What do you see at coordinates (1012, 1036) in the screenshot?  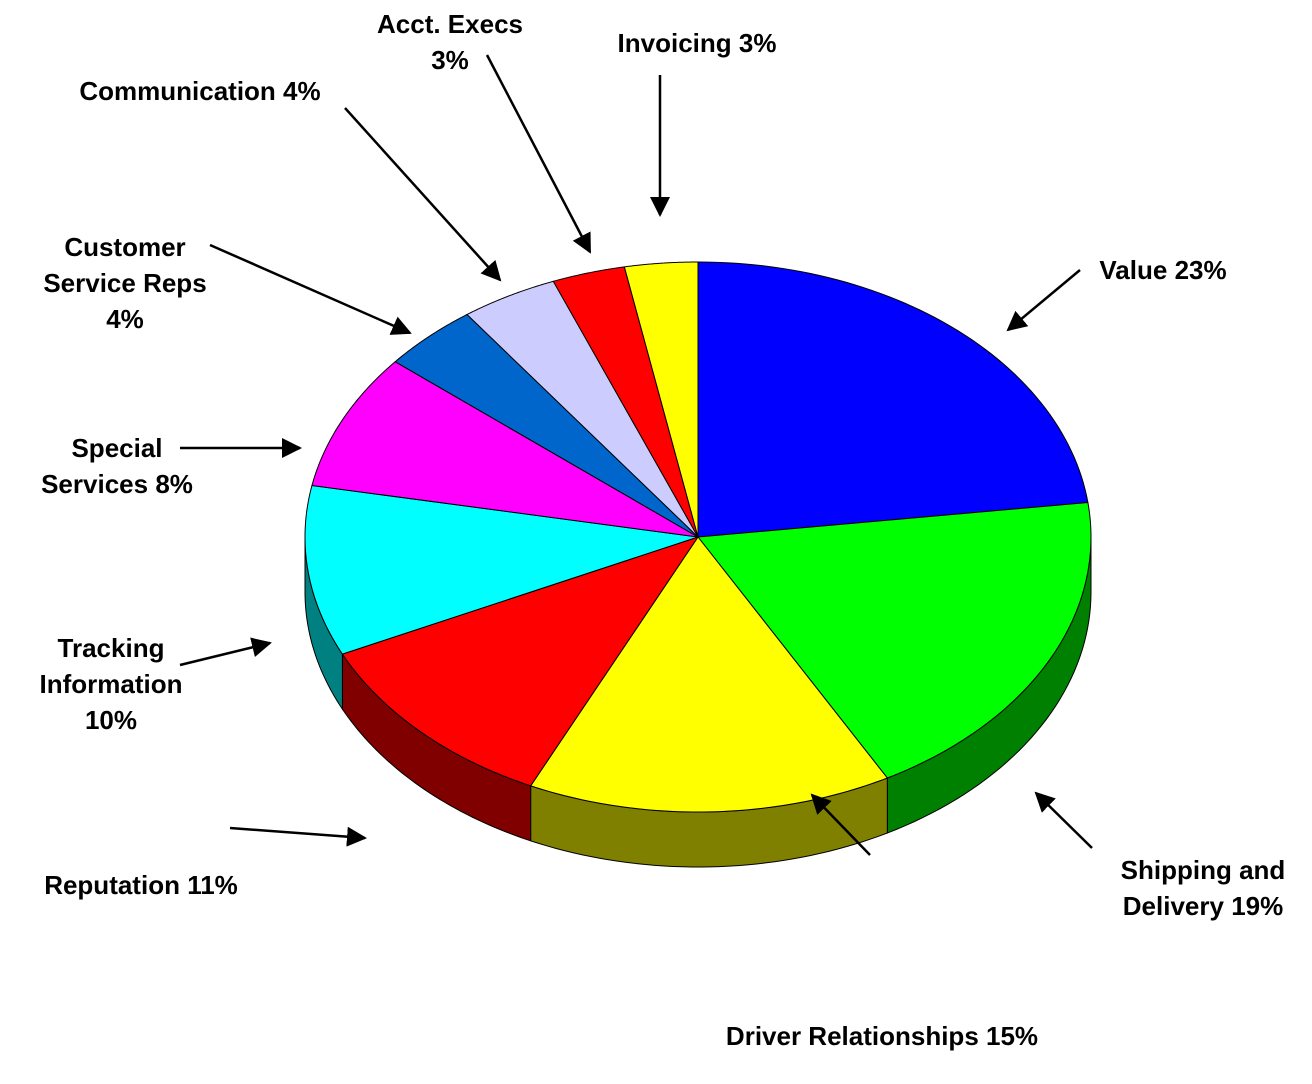 I see `value-label: 15%` at bounding box center [1012, 1036].